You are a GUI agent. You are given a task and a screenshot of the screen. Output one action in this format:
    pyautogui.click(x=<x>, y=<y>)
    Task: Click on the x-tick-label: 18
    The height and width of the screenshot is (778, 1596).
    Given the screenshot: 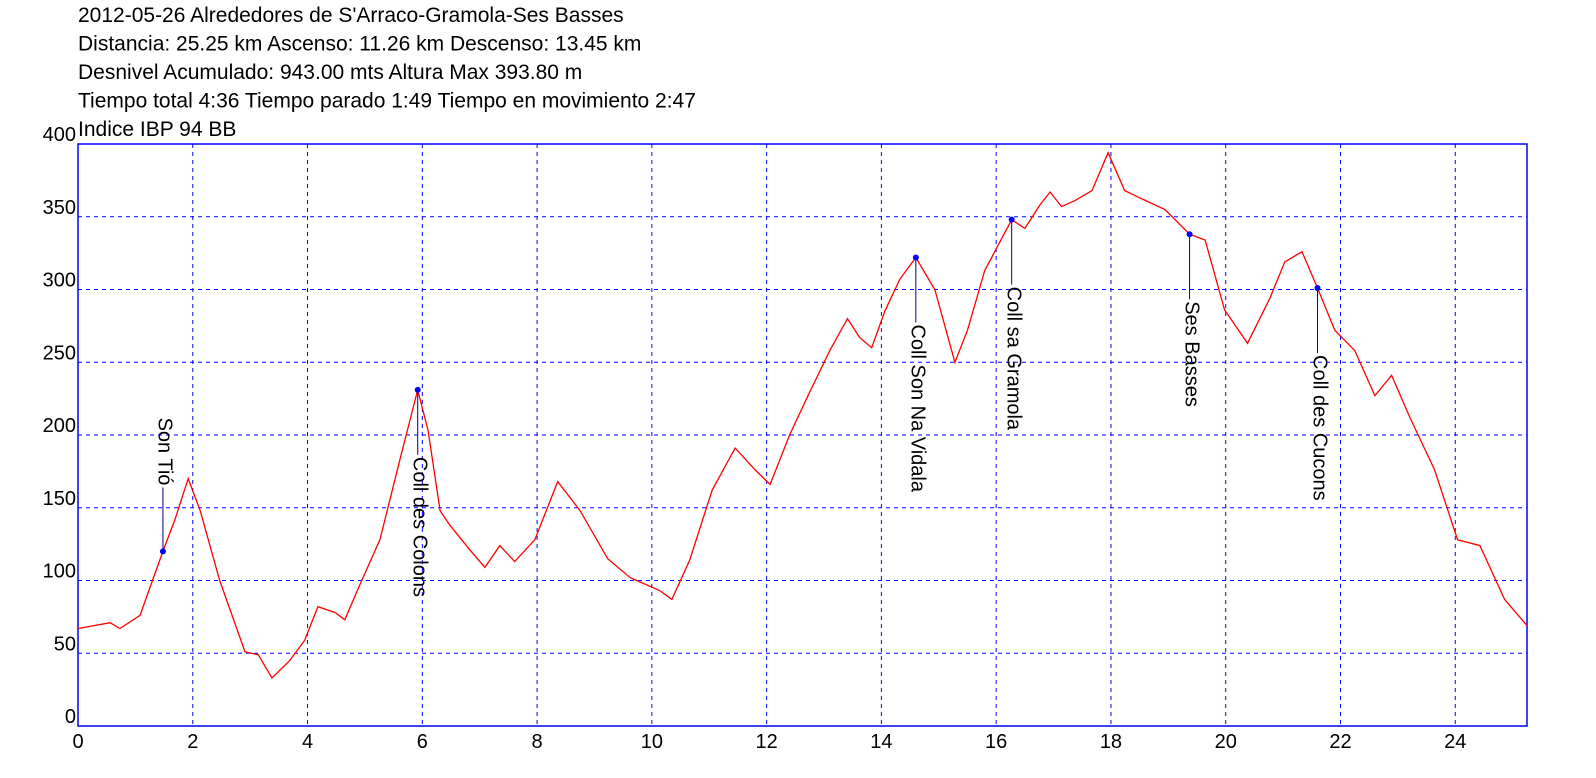 What is the action you would take?
    pyautogui.click(x=1111, y=742)
    